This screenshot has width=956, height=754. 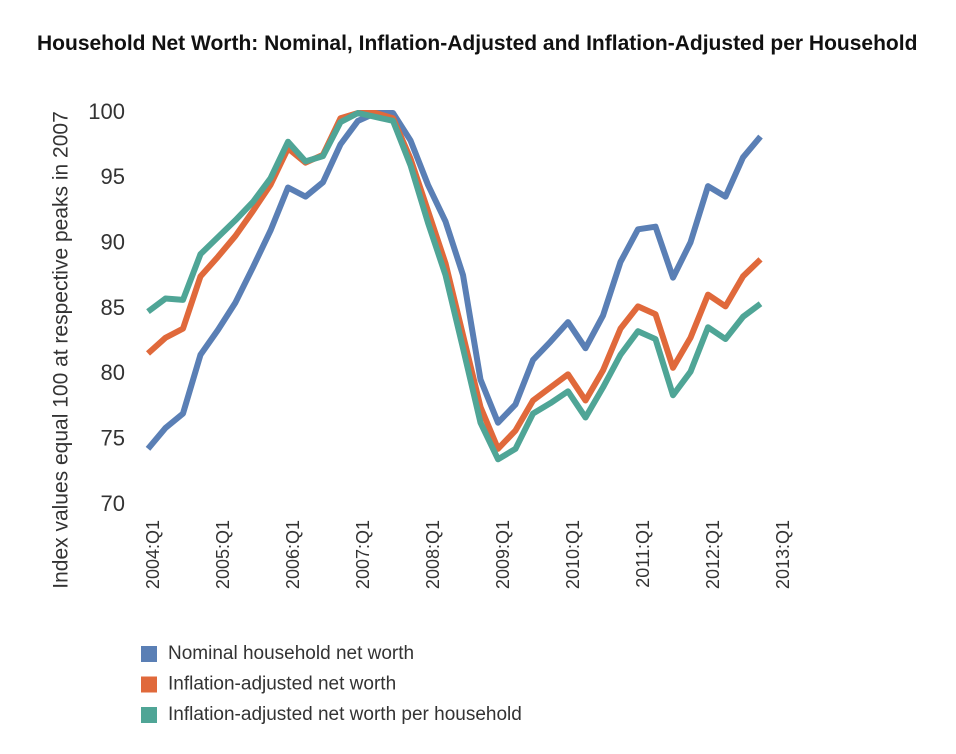 I want to click on x-tick-label: 2011:Q1, so click(x=643, y=554).